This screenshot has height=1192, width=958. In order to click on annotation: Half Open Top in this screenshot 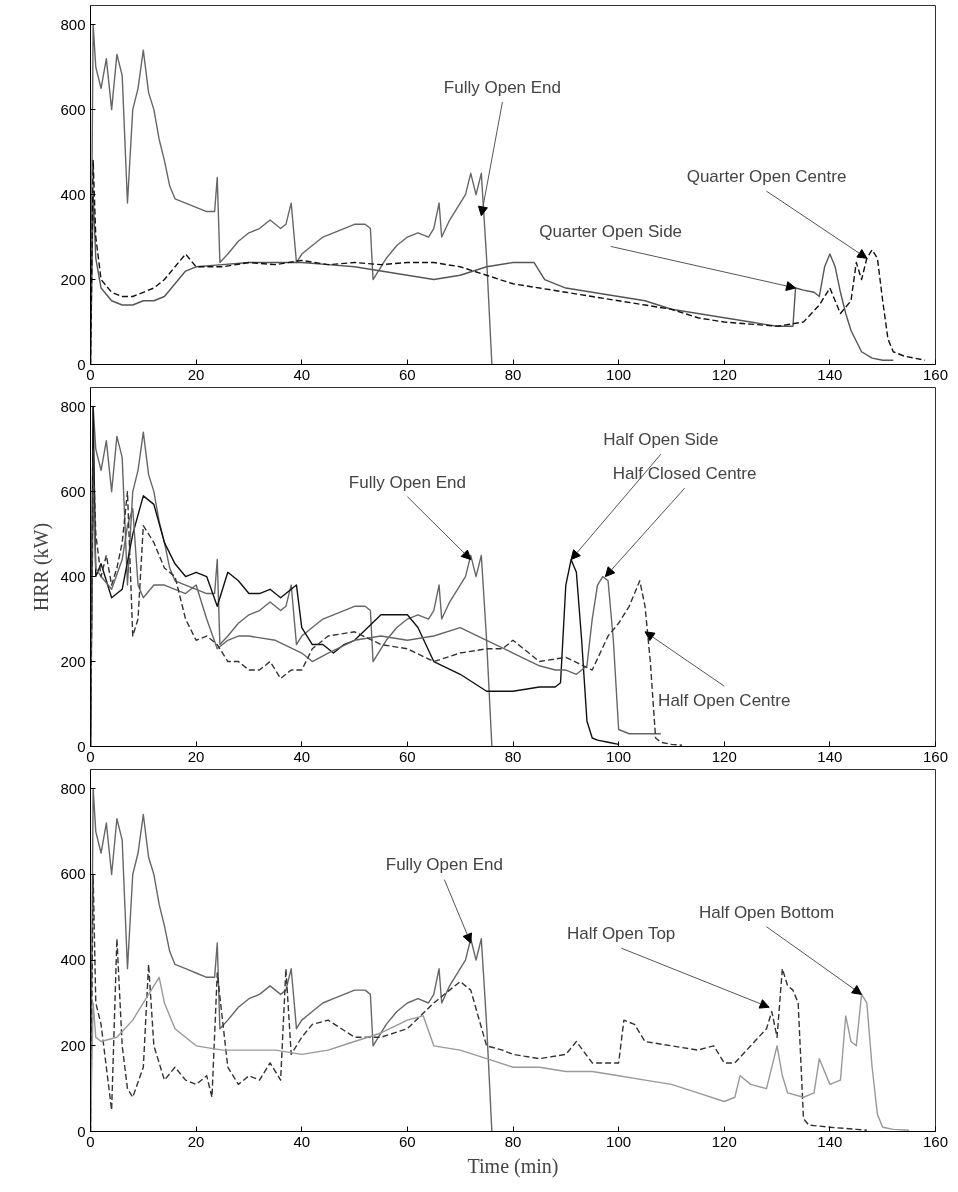, I will do `click(621, 933)`.